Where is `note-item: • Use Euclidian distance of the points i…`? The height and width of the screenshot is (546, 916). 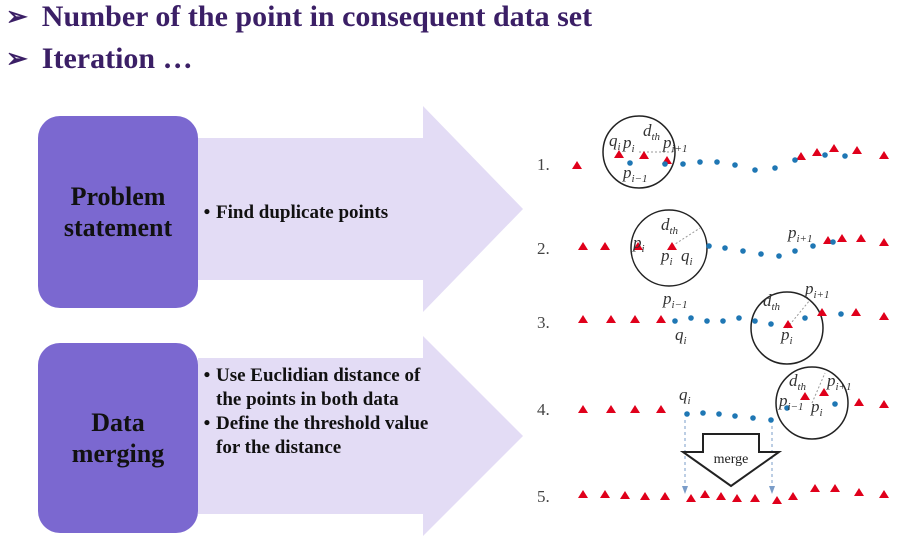
note-item: • Use Euclidian distance of the points i… is located at coordinates (319, 388).